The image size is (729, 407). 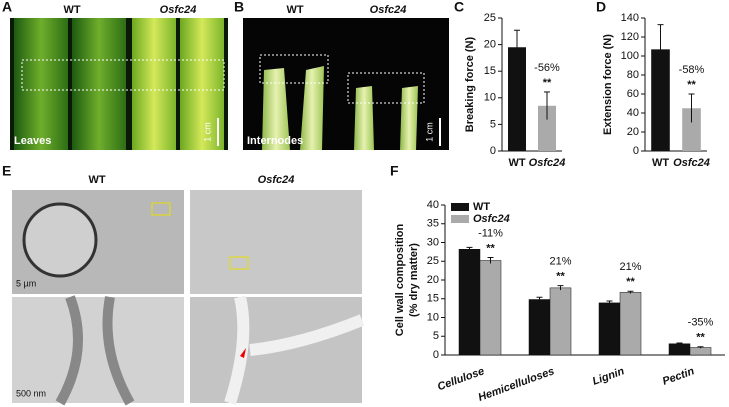 I want to click on panel-label: A, so click(x=7, y=7).